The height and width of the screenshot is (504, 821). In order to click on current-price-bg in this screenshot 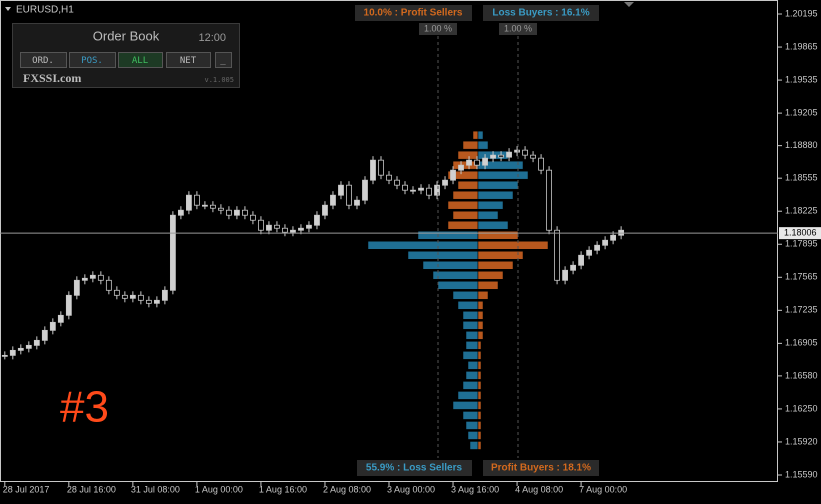, I will do `click(800, 233)`.